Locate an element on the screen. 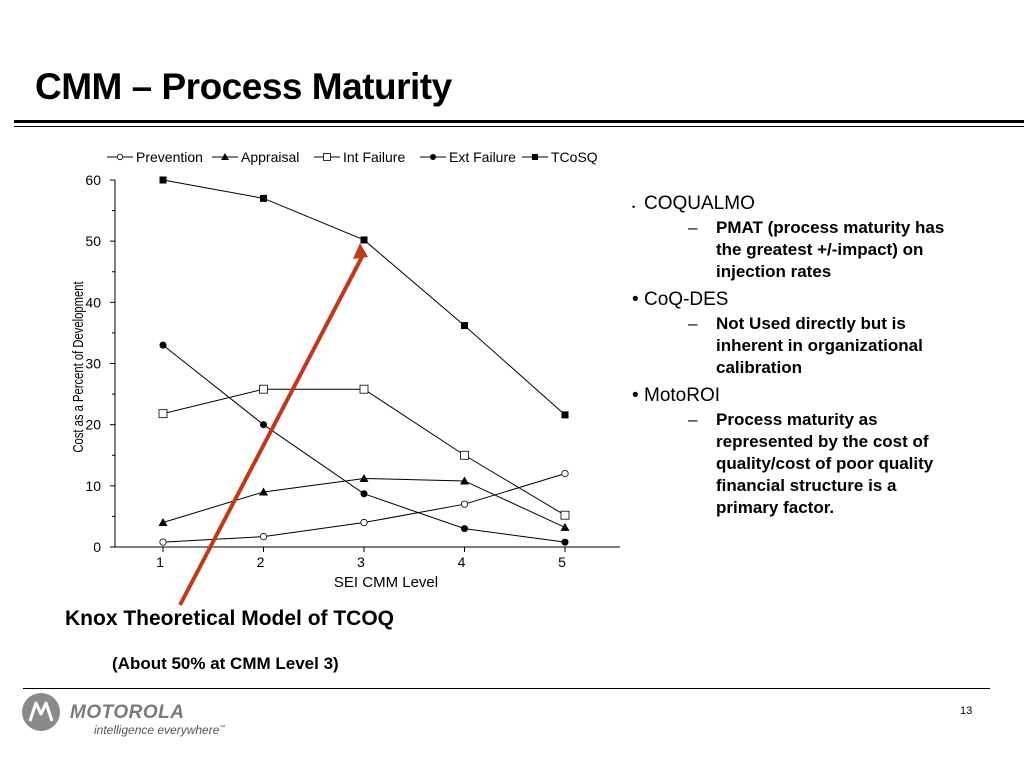 The width and height of the screenshot is (1024, 768). annotation-label: Knox Theoretical Model of TCOQ is located at coordinates (230, 618).